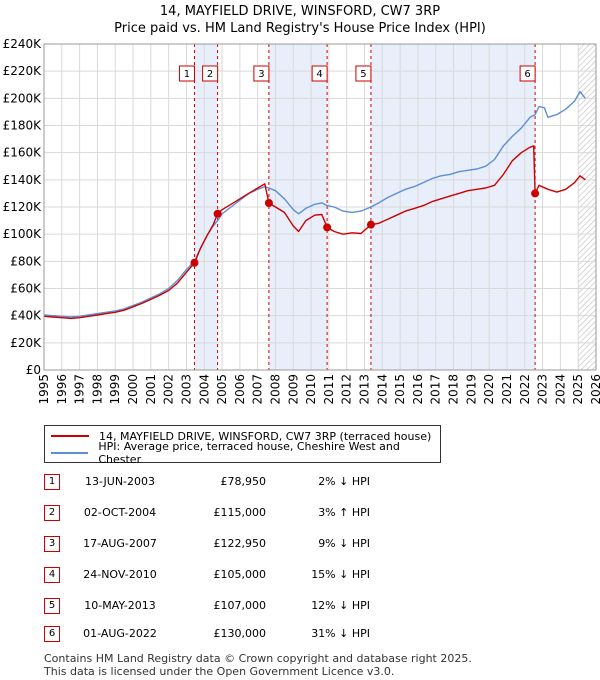  What do you see at coordinates (311, 389) in the screenshot?
I see `x-tick-label: 2010` at bounding box center [311, 389].